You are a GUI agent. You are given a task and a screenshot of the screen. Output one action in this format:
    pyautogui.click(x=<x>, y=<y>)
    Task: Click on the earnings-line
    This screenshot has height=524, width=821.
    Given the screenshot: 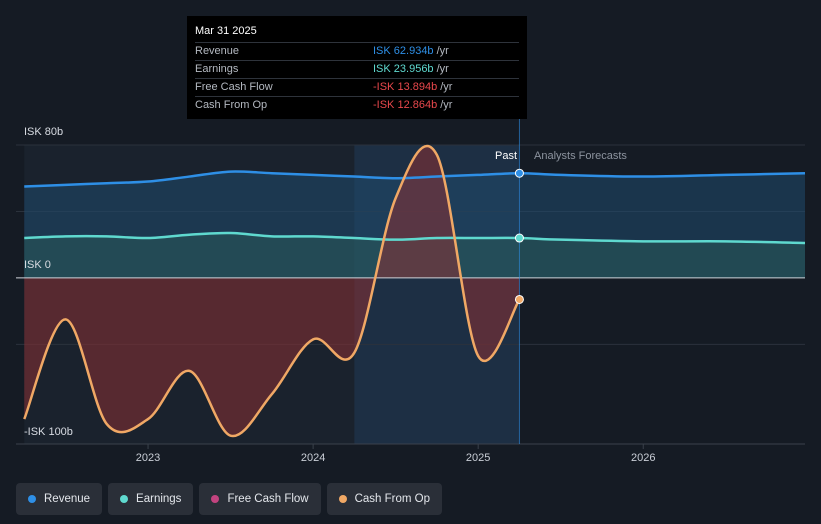 What is the action you would take?
    pyautogui.click(x=415, y=238)
    